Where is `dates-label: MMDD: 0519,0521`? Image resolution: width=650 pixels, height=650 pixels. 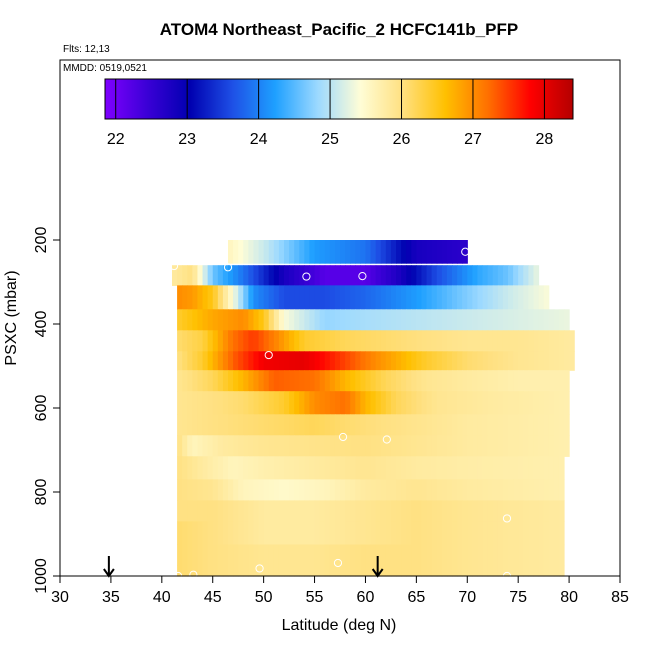
dates-label: MMDD: 0519,0521 is located at coordinates (105, 68).